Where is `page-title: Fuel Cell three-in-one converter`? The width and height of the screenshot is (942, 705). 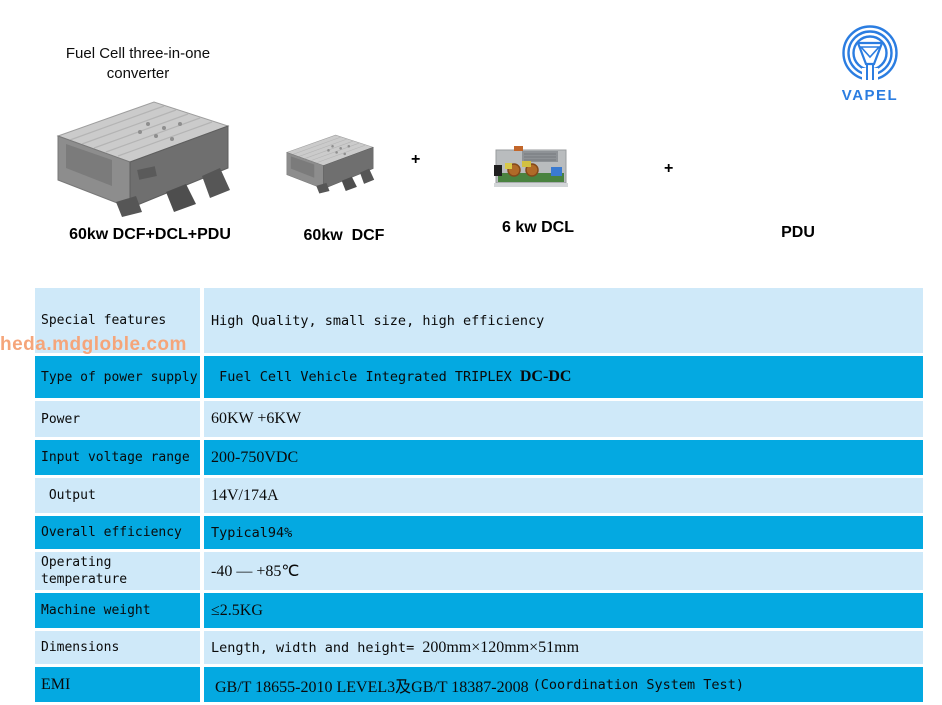 page-title: Fuel Cell three-in-one converter is located at coordinates (138, 64).